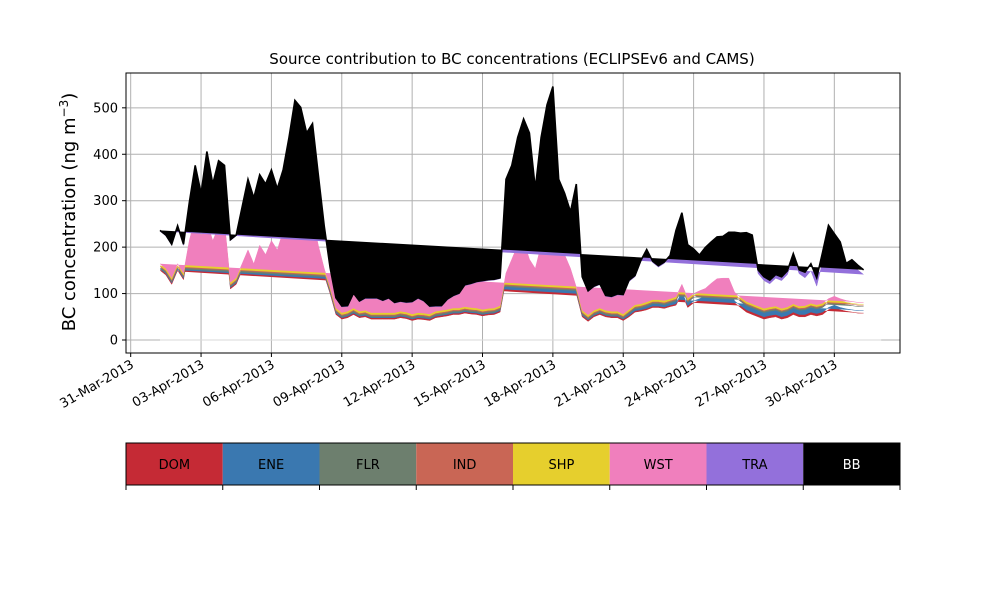 The height and width of the screenshot is (600, 1000). I want to click on legend-swatch-ene, so click(271, 464).